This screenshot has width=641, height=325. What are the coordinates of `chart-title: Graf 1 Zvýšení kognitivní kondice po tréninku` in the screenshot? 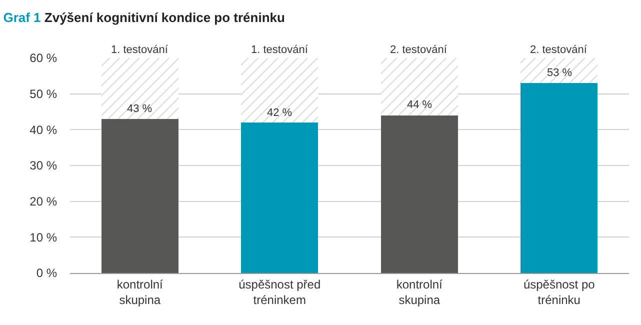 It's located at (144, 18).